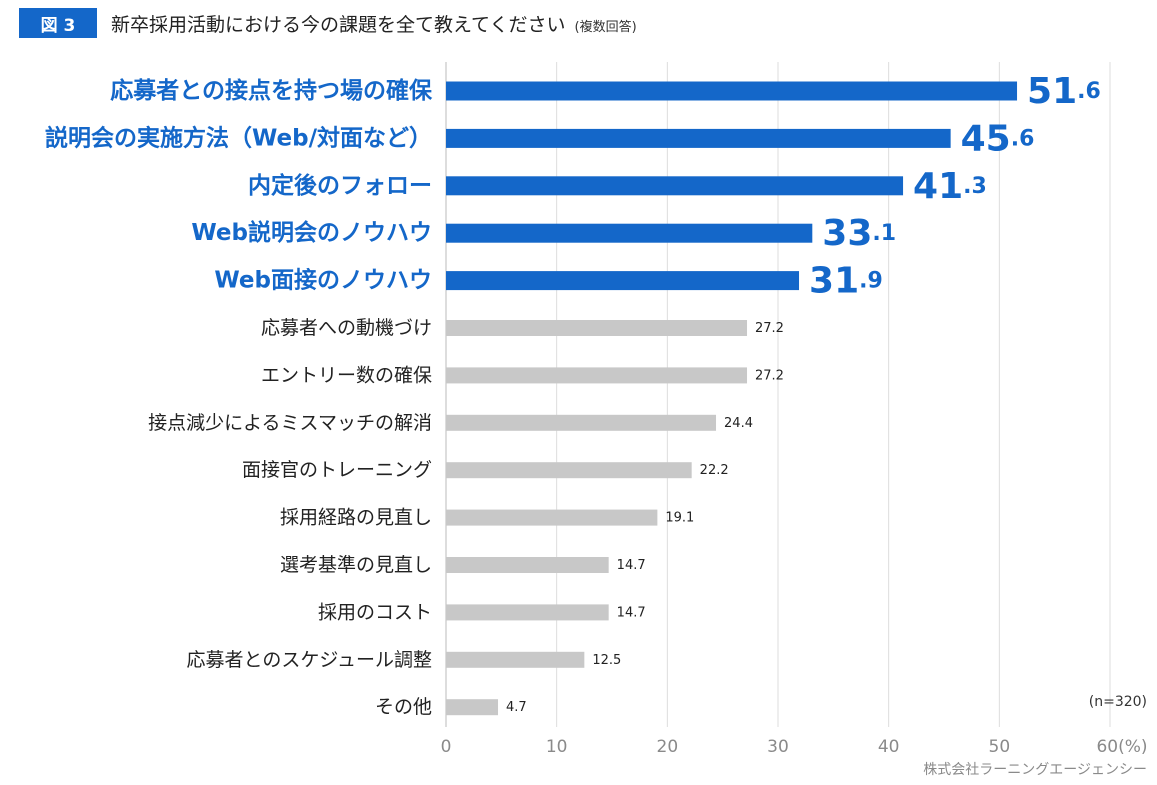  I want to click on data-label: 45.6, so click(998, 138).